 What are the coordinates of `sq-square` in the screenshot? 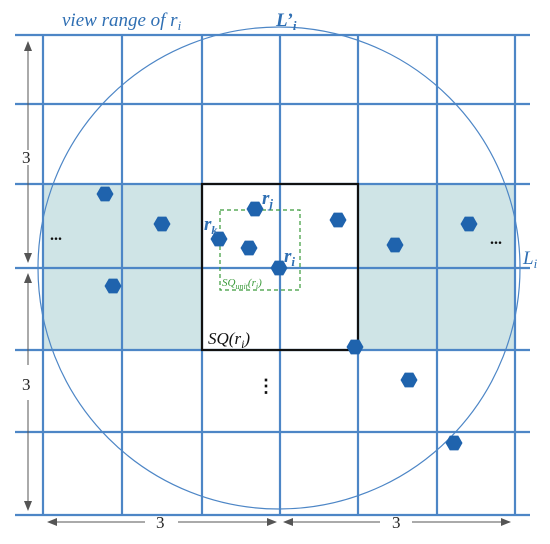 It's located at (280, 267).